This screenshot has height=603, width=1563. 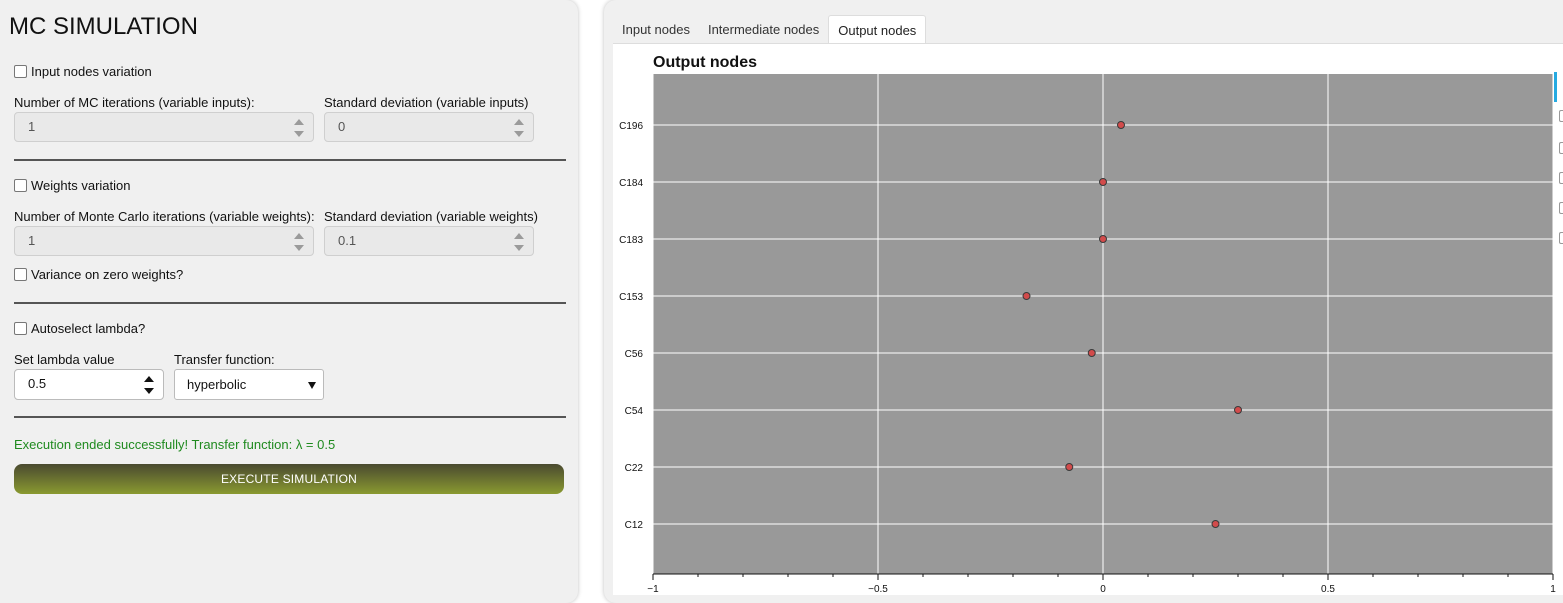 What do you see at coordinates (429, 127) in the screenshot?
I see `input-stddev-field: 0` at bounding box center [429, 127].